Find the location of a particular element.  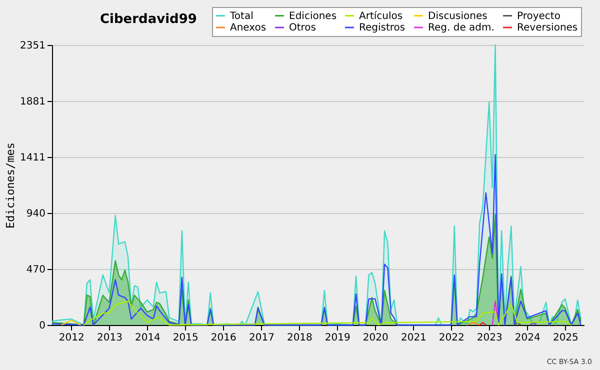

x-tick-label: 2016 is located at coordinates (223, 338).